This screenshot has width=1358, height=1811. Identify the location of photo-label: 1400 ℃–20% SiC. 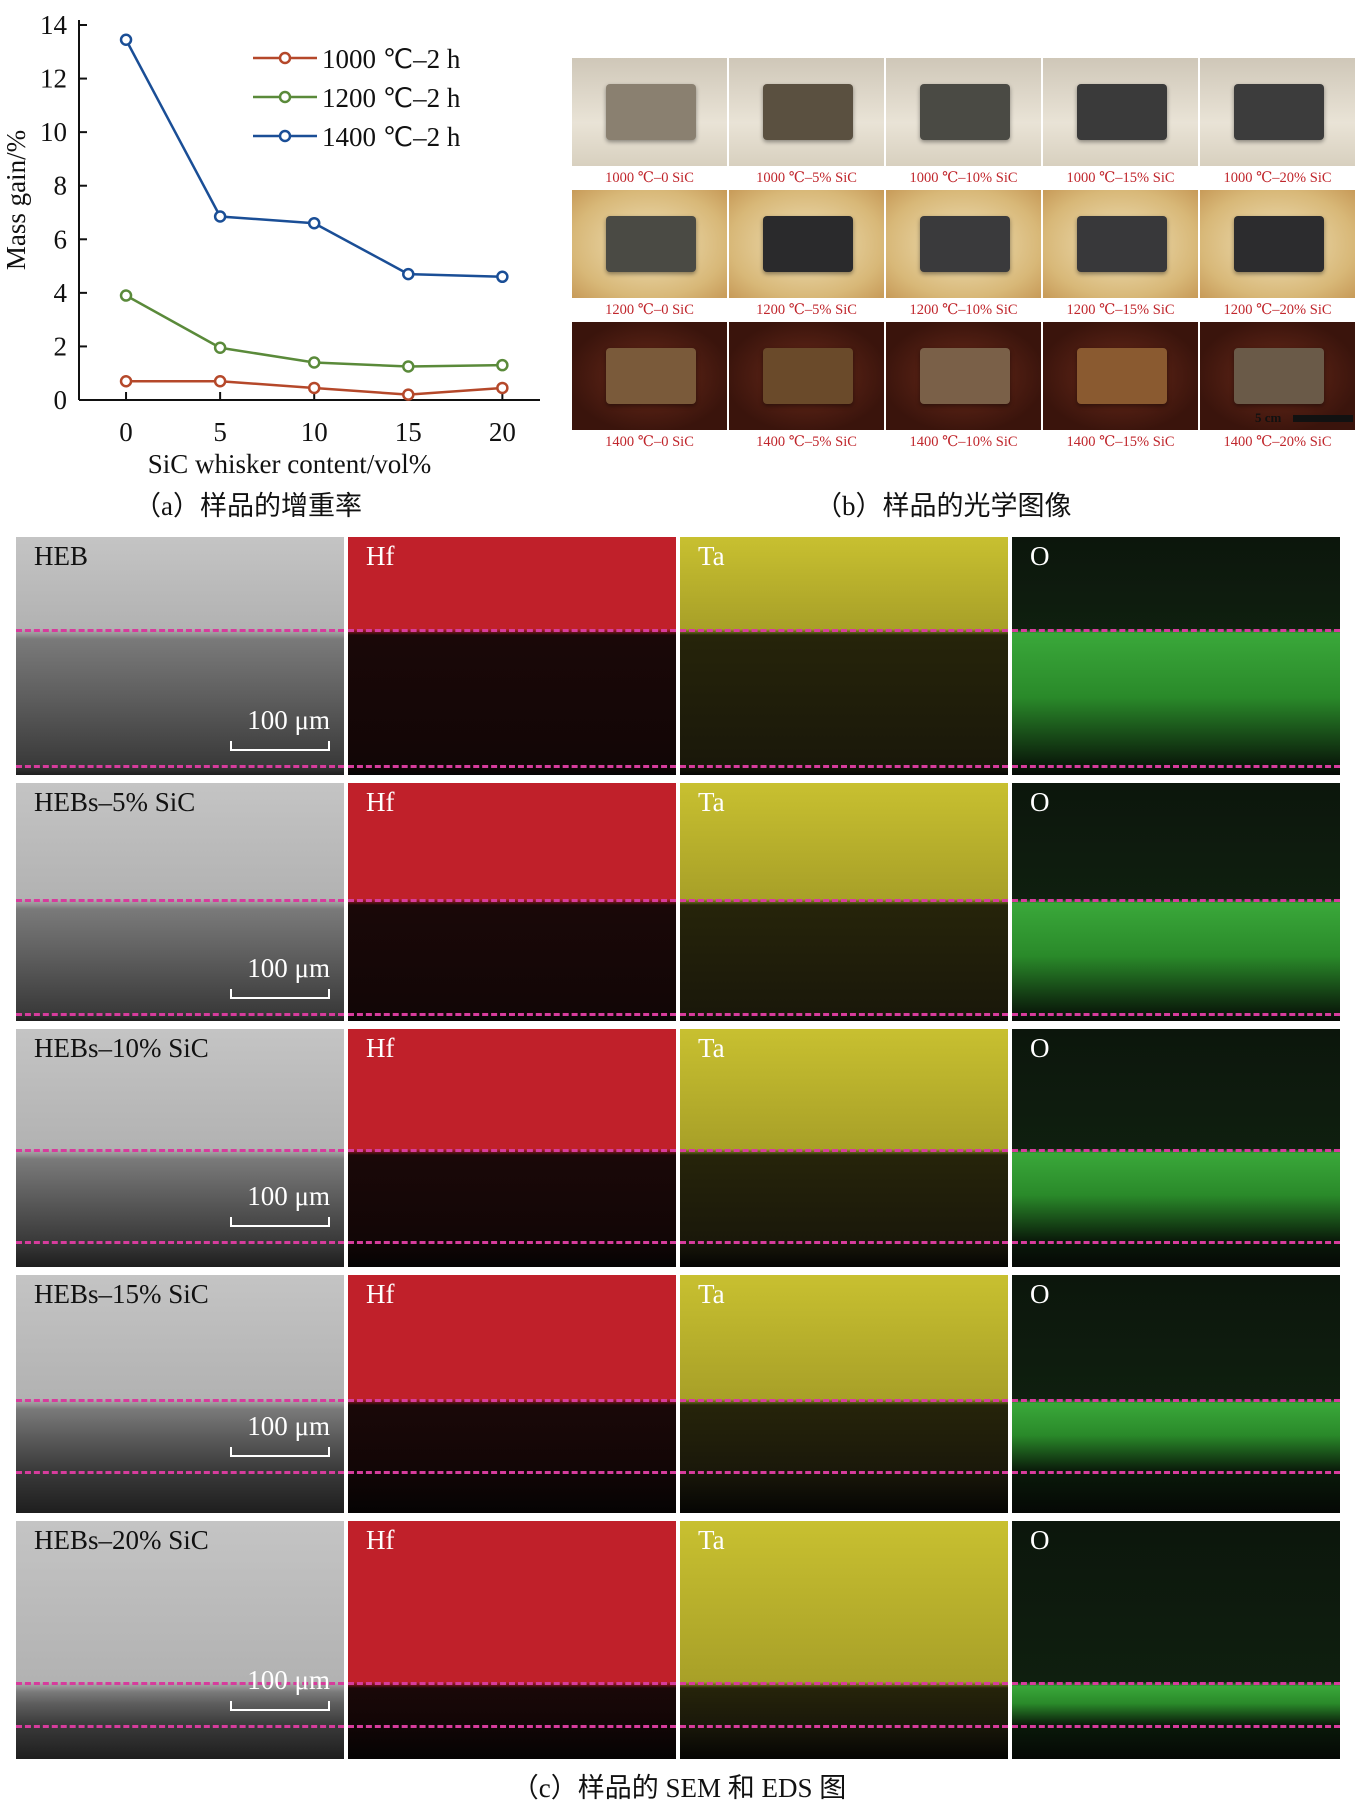
(1277, 442).